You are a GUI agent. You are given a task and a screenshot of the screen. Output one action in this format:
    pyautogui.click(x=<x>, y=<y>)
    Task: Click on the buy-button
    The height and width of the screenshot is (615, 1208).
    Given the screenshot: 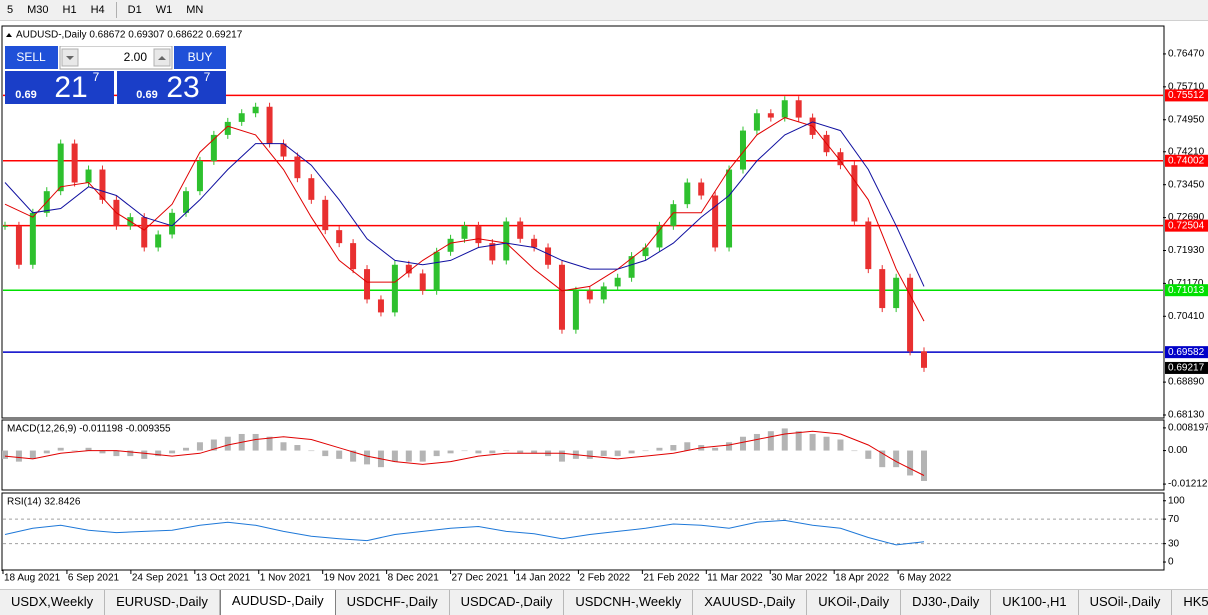 What is the action you would take?
    pyautogui.click(x=200, y=57)
    